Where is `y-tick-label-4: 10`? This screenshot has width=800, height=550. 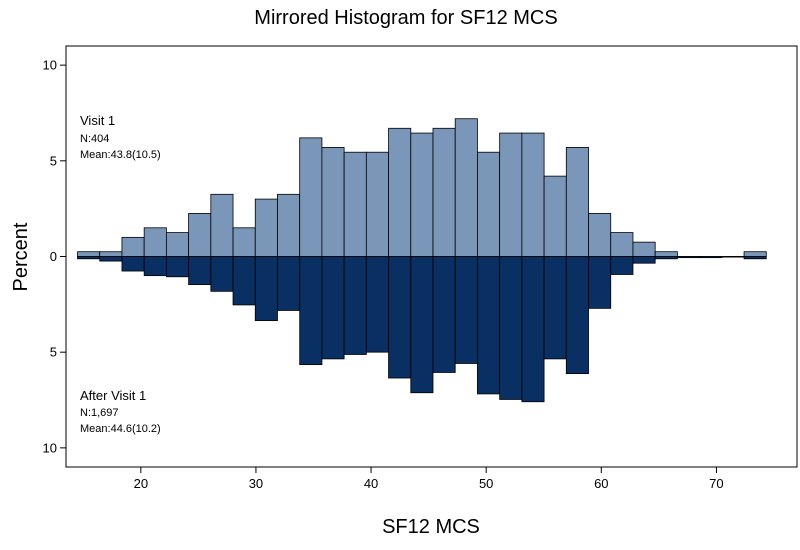
y-tick-label-4: 10 is located at coordinates (50, 447).